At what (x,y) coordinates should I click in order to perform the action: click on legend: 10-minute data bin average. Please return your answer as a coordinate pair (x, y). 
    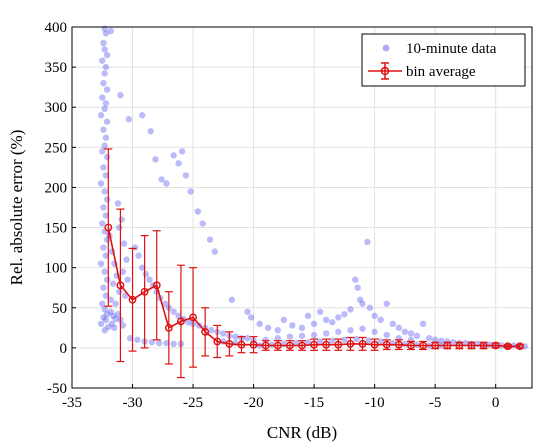
    Looking at the image, I should click on (443, 60).